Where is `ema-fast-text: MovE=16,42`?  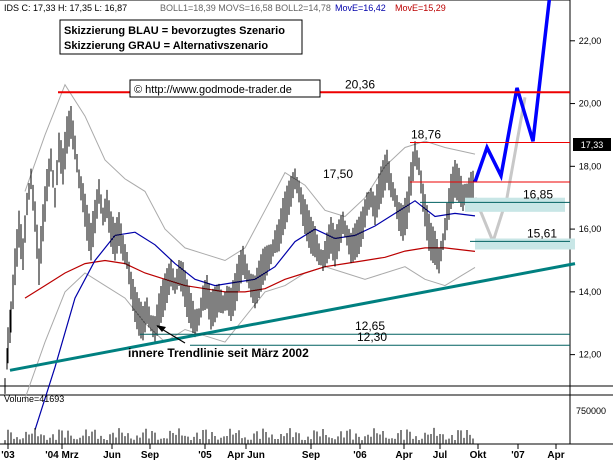
ema-fast-text: MovE=16,42 is located at coordinates (360, 8).